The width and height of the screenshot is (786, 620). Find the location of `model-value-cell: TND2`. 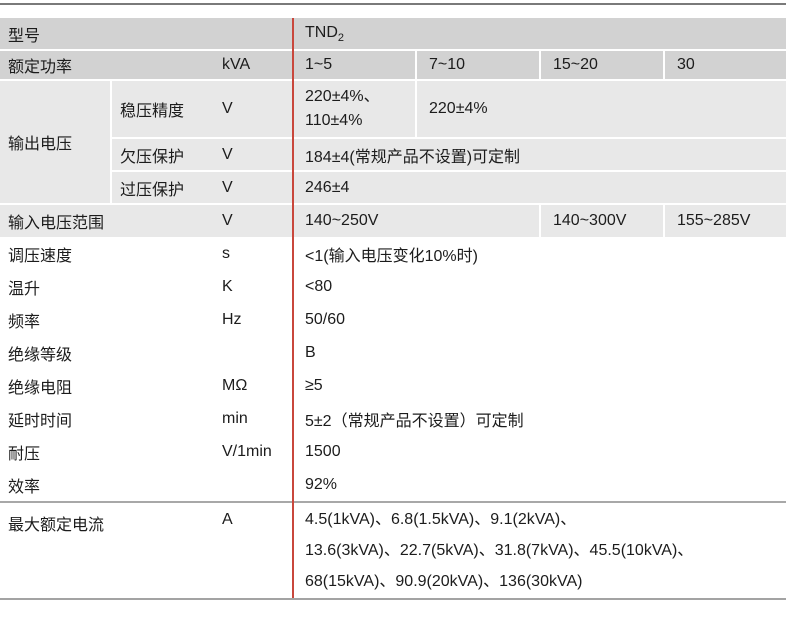

model-value-cell: TND2 is located at coordinates (539, 33).